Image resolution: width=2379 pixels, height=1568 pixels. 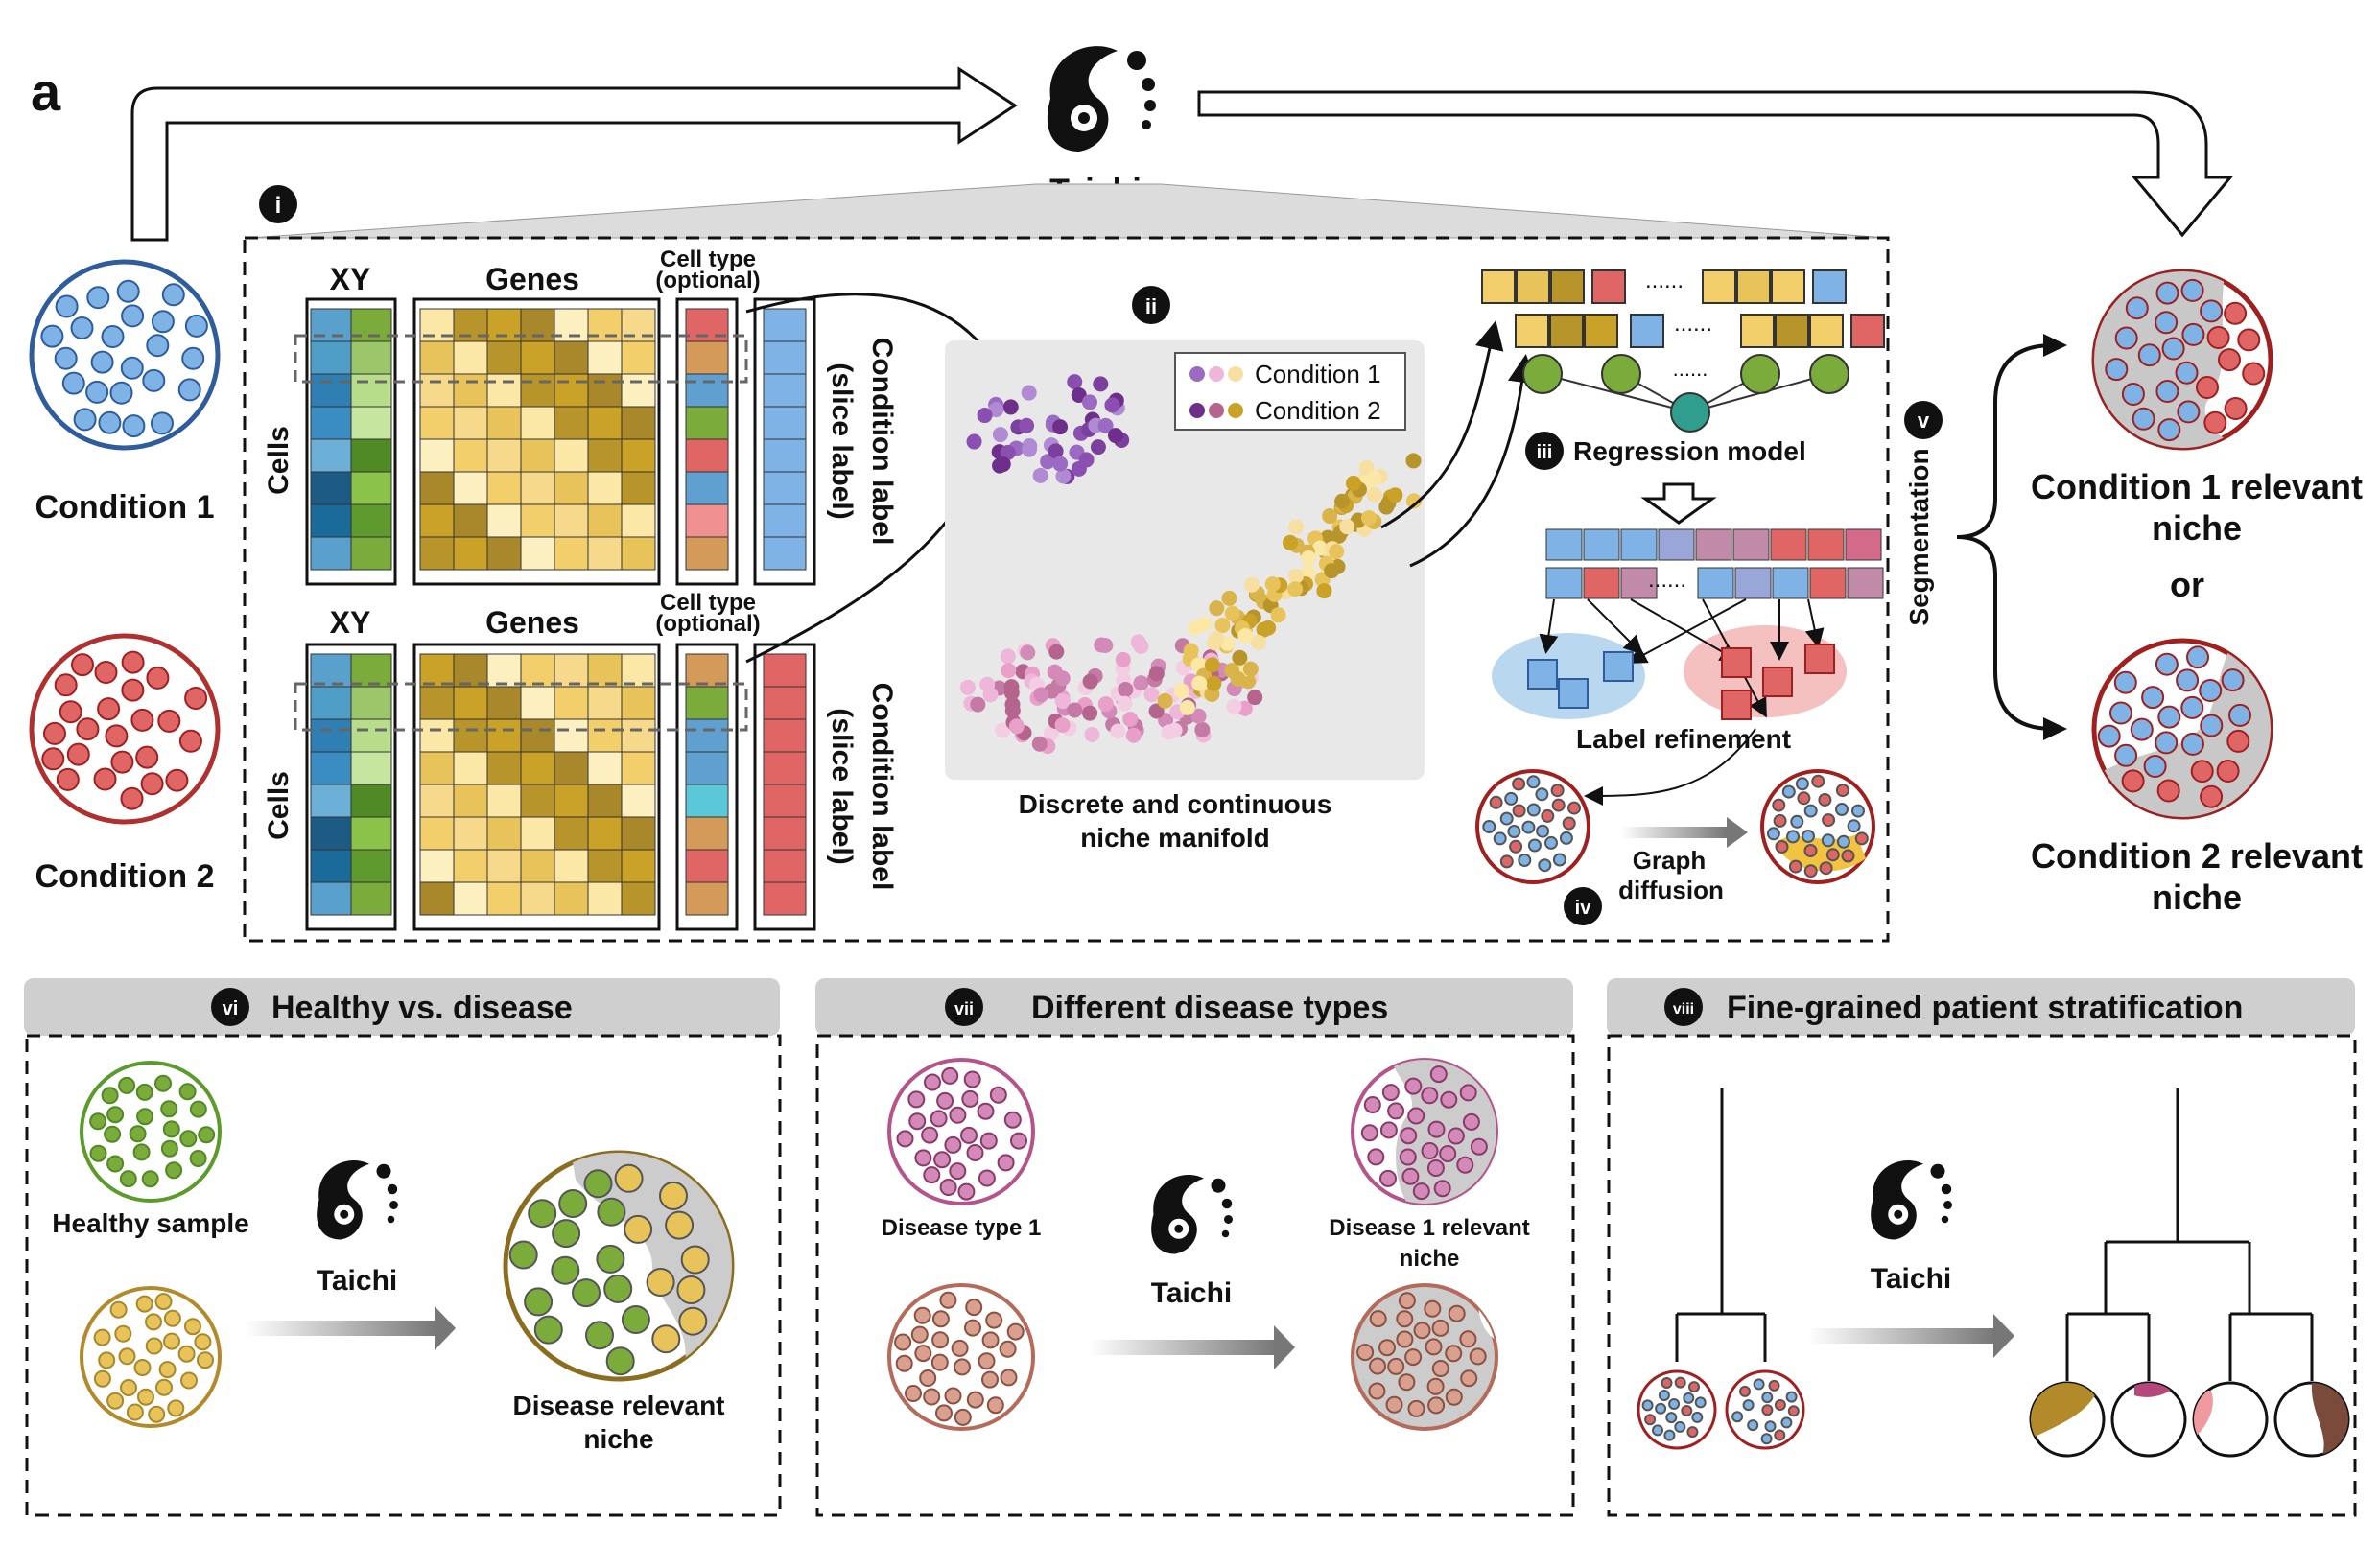 What do you see at coordinates (1790, 583) in the screenshot?
I see `prob-cell` at bounding box center [1790, 583].